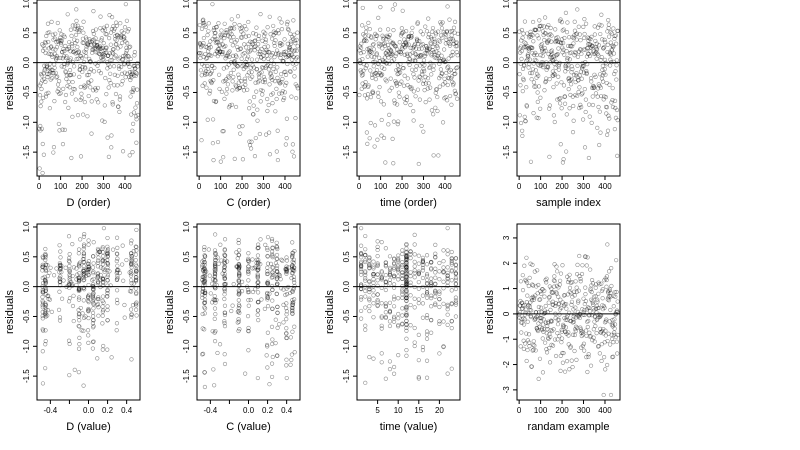  What do you see at coordinates (26, 376) in the screenshot?
I see `y-tick-label: -1.5` at bounding box center [26, 376].